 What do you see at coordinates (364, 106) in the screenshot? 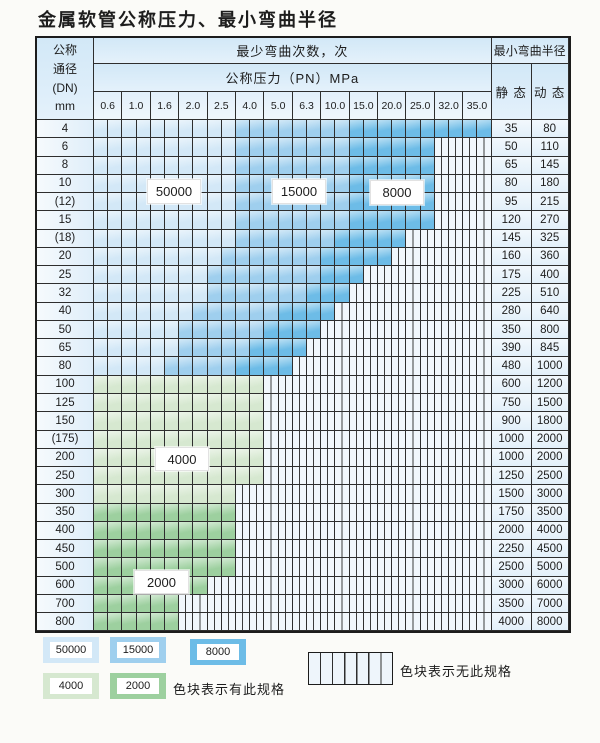
I see `pressure-tick: 15.0` at bounding box center [364, 106].